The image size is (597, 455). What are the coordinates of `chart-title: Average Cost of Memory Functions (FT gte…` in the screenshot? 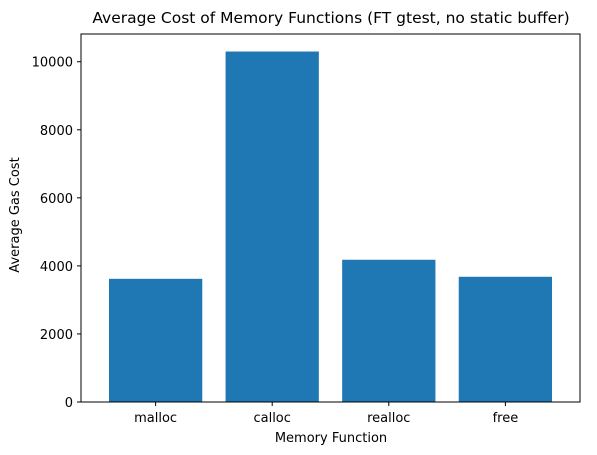 It's located at (330, 18).